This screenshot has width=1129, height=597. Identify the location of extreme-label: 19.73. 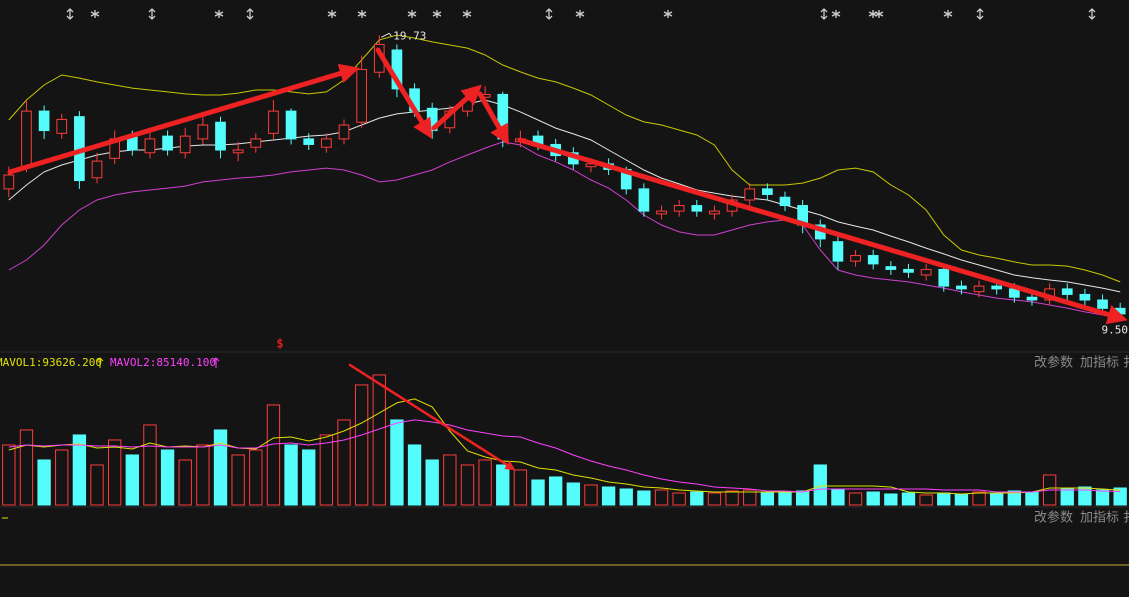
(409, 35).